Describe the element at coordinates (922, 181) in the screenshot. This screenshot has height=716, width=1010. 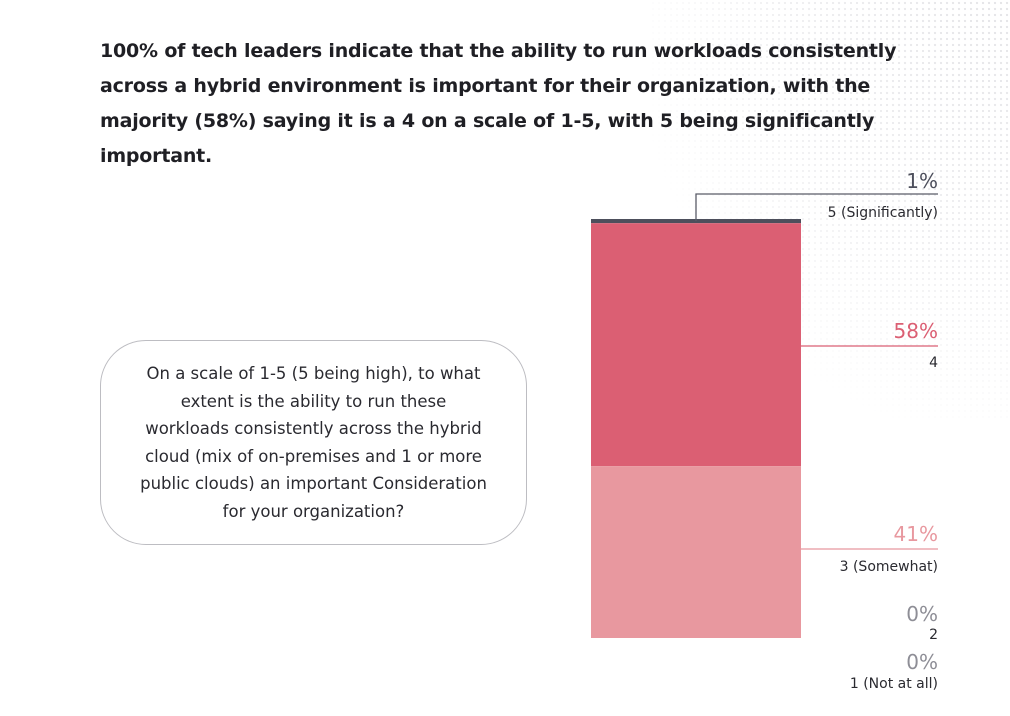
I see `value-label-5: 1%` at that location.